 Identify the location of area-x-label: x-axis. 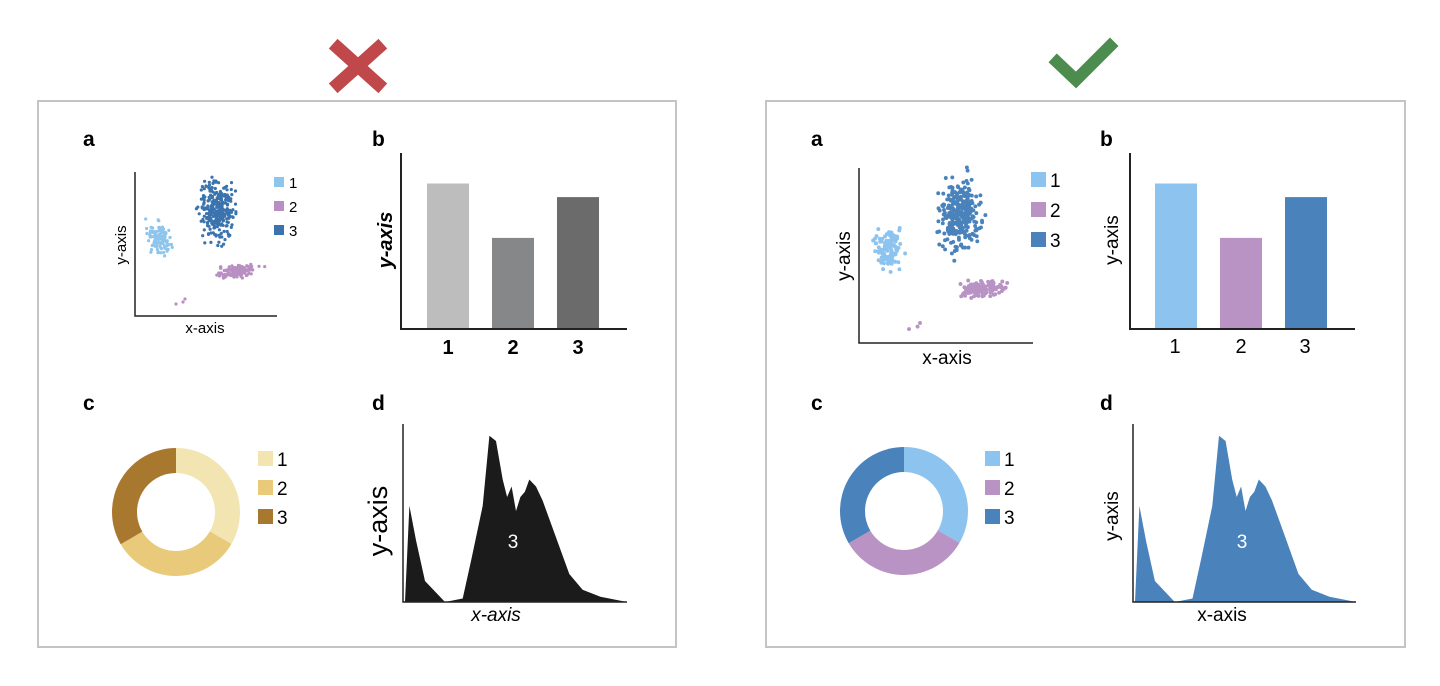
(495, 615).